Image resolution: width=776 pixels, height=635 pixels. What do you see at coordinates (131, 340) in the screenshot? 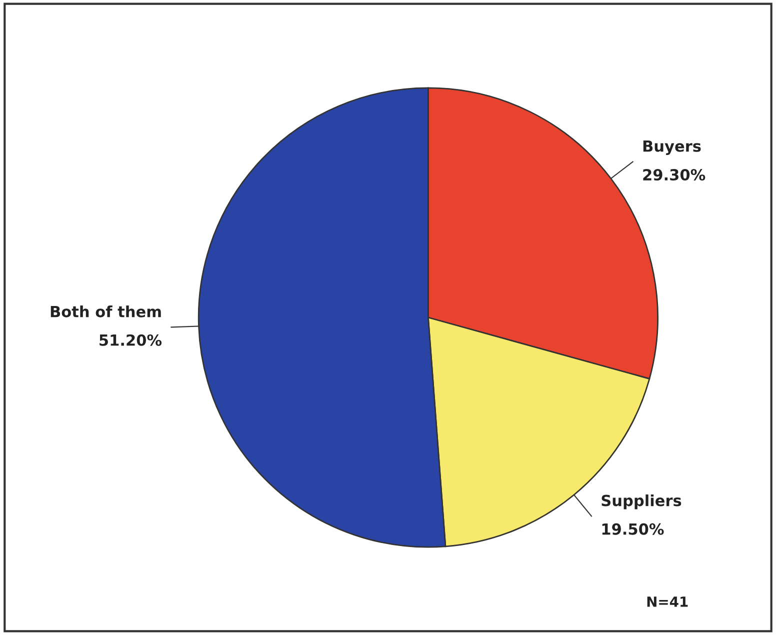
I see `data-label: 51.20%` at bounding box center [131, 340].